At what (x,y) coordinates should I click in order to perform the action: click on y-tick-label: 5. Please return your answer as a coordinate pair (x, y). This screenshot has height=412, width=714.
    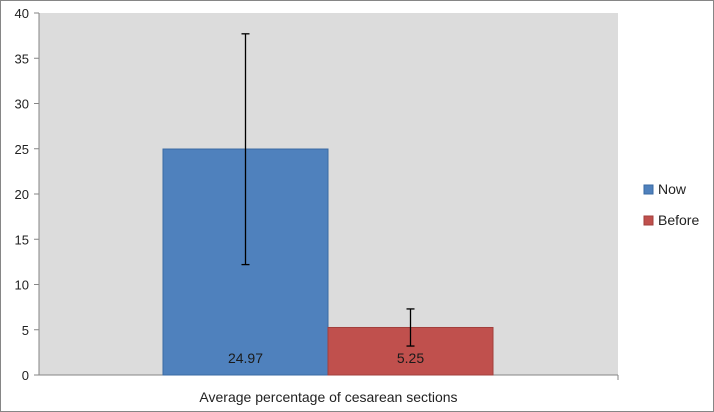
    Looking at the image, I should click on (25, 330).